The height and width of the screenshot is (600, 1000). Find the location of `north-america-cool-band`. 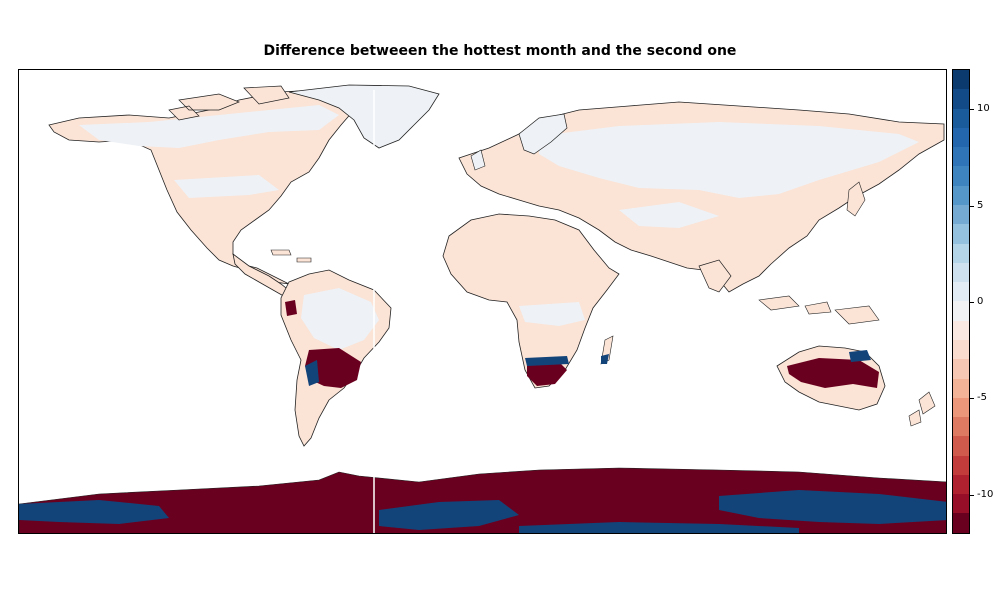

north-america-cool-band is located at coordinates (226, 186).